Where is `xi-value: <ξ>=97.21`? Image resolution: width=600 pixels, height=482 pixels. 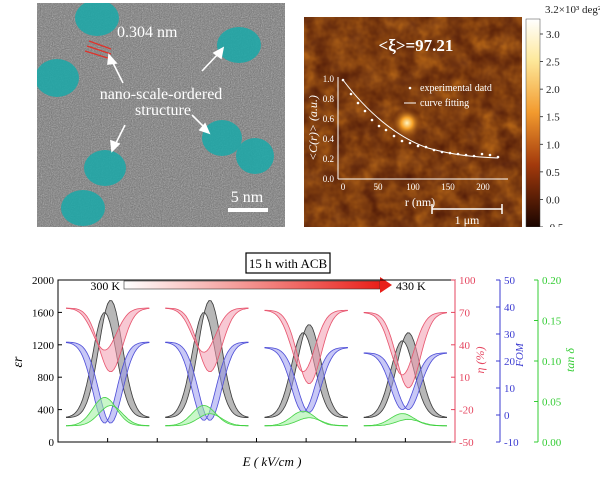
xi-value: <ξ>=97.21 is located at coordinates (416, 45).